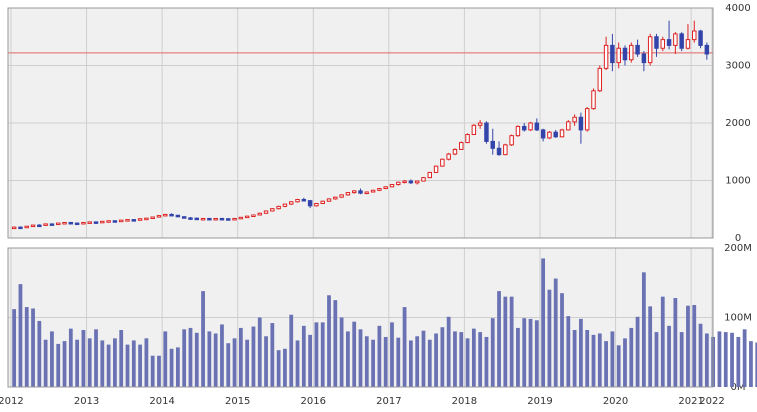 The image size is (757, 412). What do you see at coordinates (237, 401) in the screenshot?
I see `x-tick-label: 2015` at bounding box center [237, 401].